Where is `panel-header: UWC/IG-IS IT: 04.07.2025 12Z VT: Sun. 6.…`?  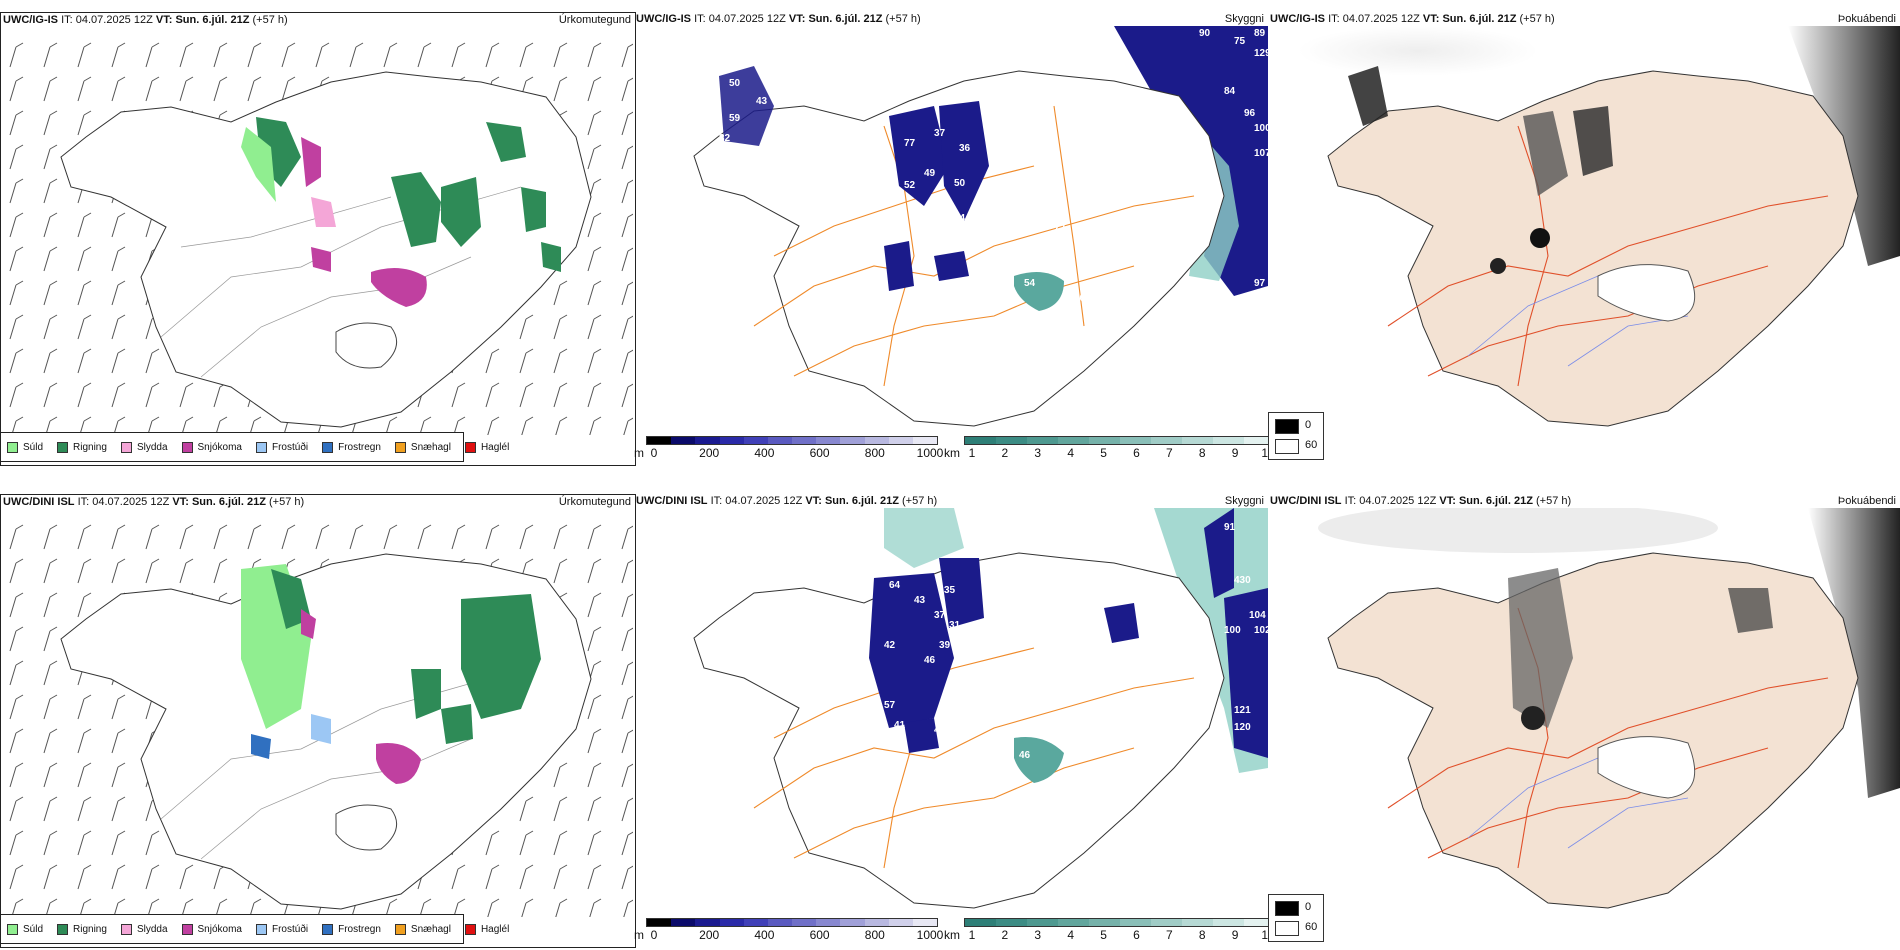
panel-header: UWC/IG-IS IT: 04.07.2025 12Z VT: Sun. 6.… is located at coordinates (778, 19).